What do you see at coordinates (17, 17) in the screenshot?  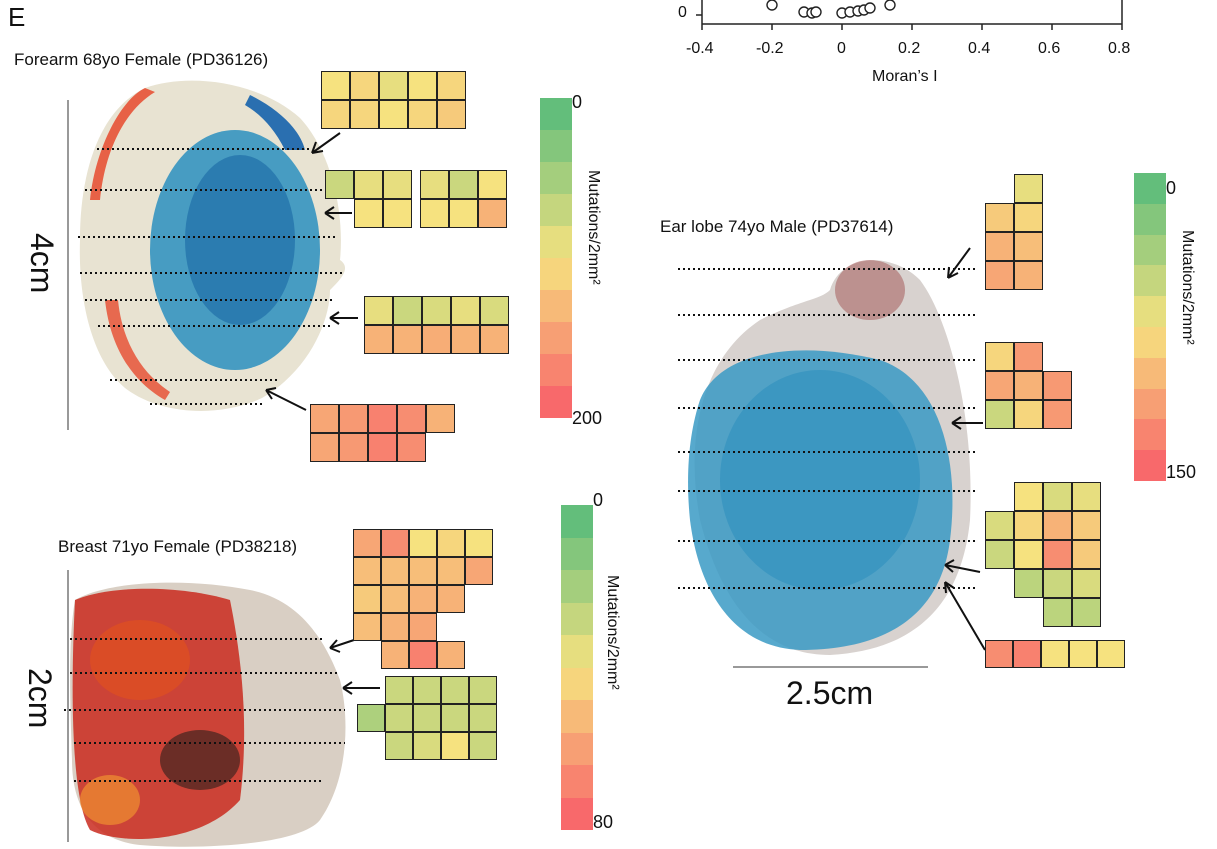 I see `panel-letter: E` at bounding box center [17, 17].